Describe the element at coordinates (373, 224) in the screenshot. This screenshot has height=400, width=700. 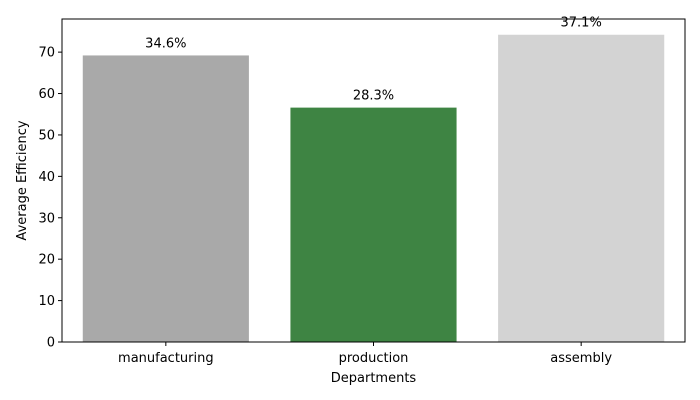
I see `bar-production` at that location.